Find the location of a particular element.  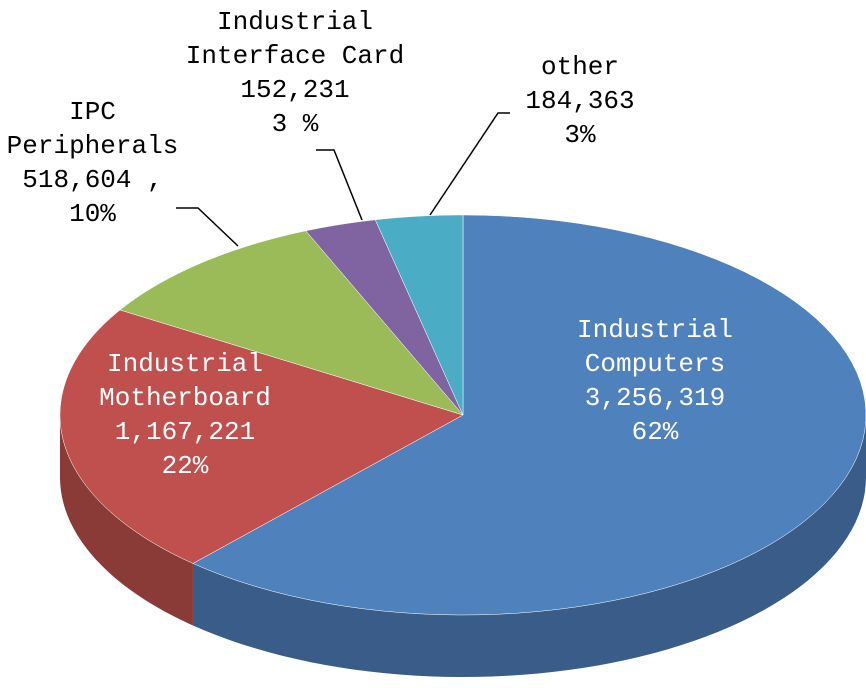

slice-side is located at coordinates (126, 520).